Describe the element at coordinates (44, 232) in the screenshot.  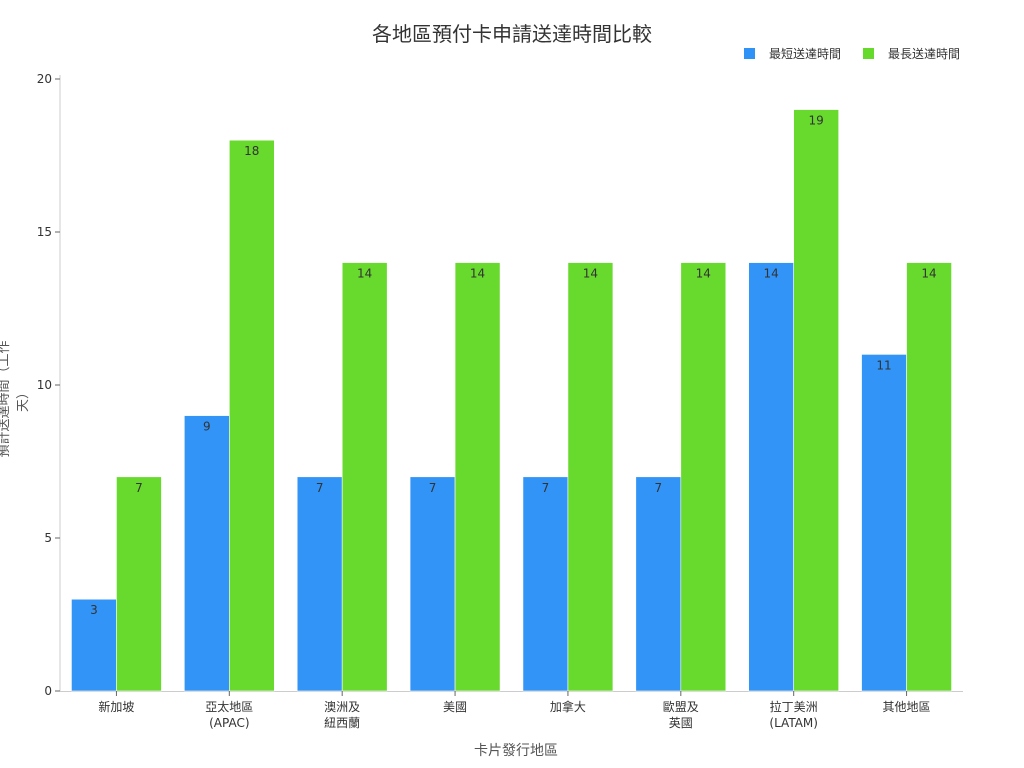
I see `y-tick-label: 15` at that location.